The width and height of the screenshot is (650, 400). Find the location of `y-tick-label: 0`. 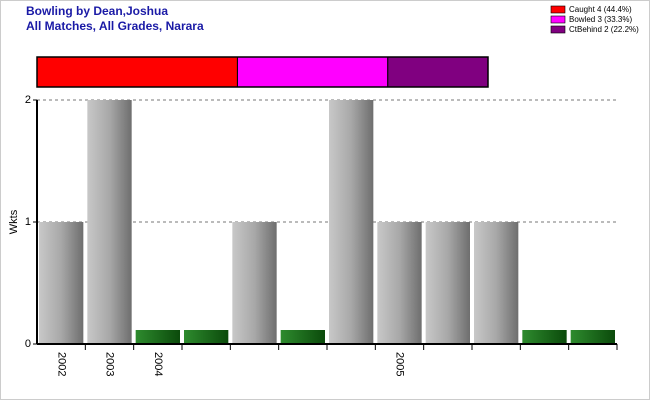

y-tick-label: 0 is located at coordinates (28, 344).